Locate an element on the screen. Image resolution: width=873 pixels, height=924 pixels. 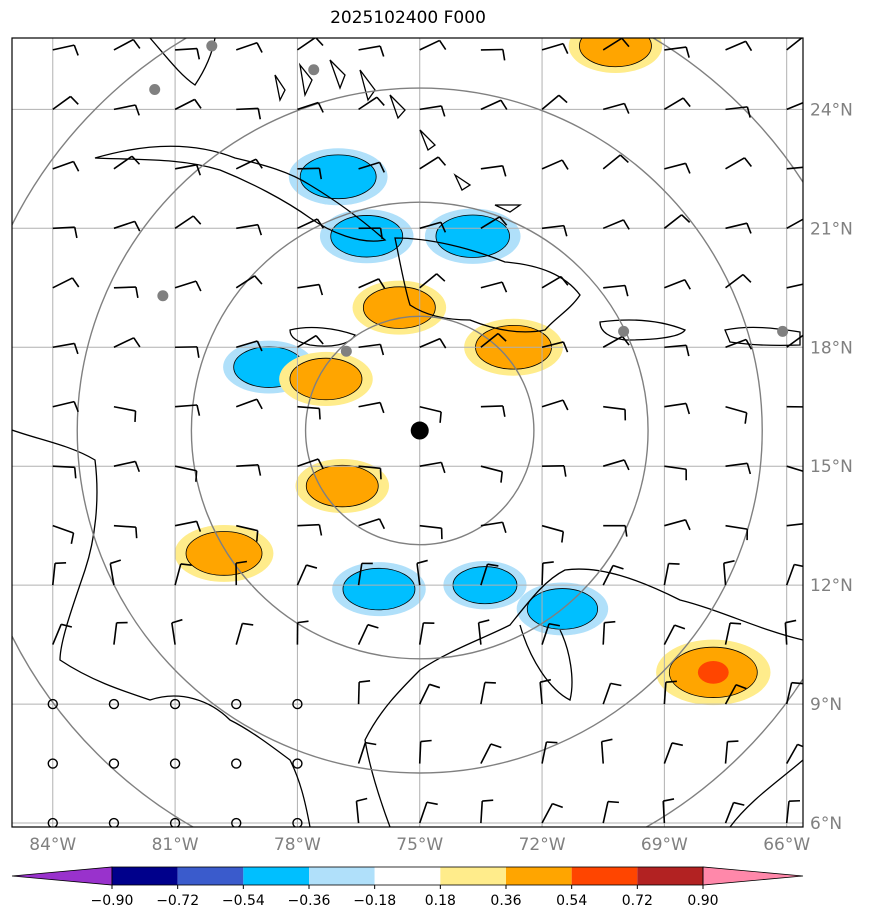
longitude-label: 75°W is located at coordinates (419, 845).